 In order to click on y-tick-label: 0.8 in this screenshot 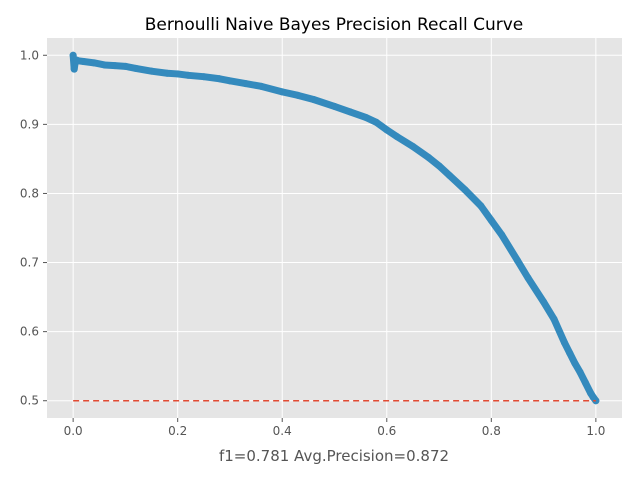, I will do `click(29, 193)`.